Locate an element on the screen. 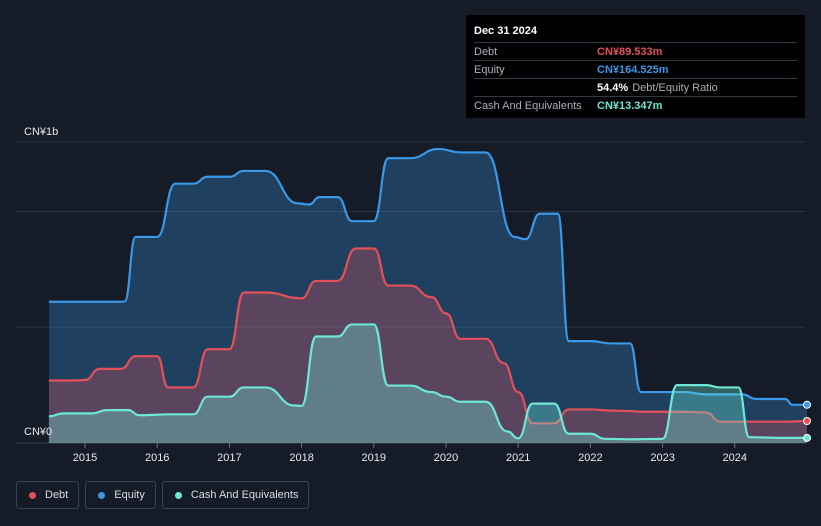 The image size is (821, 526). tooltip-row-ratio: 54.4% Debt/Equity Ratio is located at coordinates (635, 87).